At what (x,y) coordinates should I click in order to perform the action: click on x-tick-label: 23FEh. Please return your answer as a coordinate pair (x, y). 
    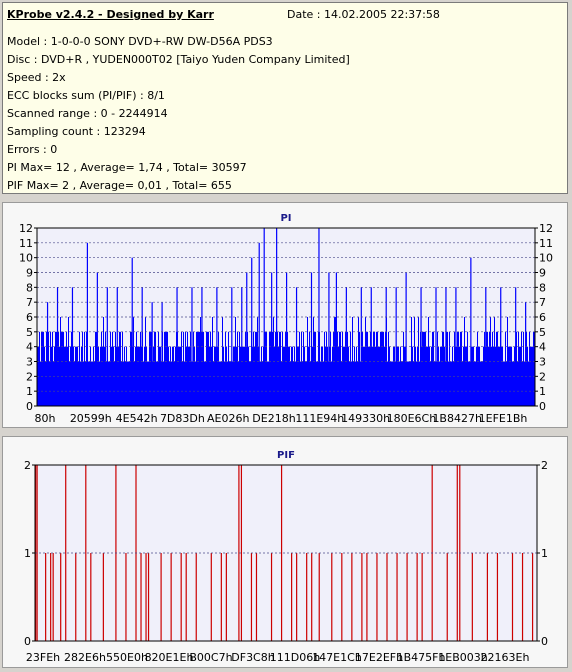
    Looking at the image, I should click on (43, 657).